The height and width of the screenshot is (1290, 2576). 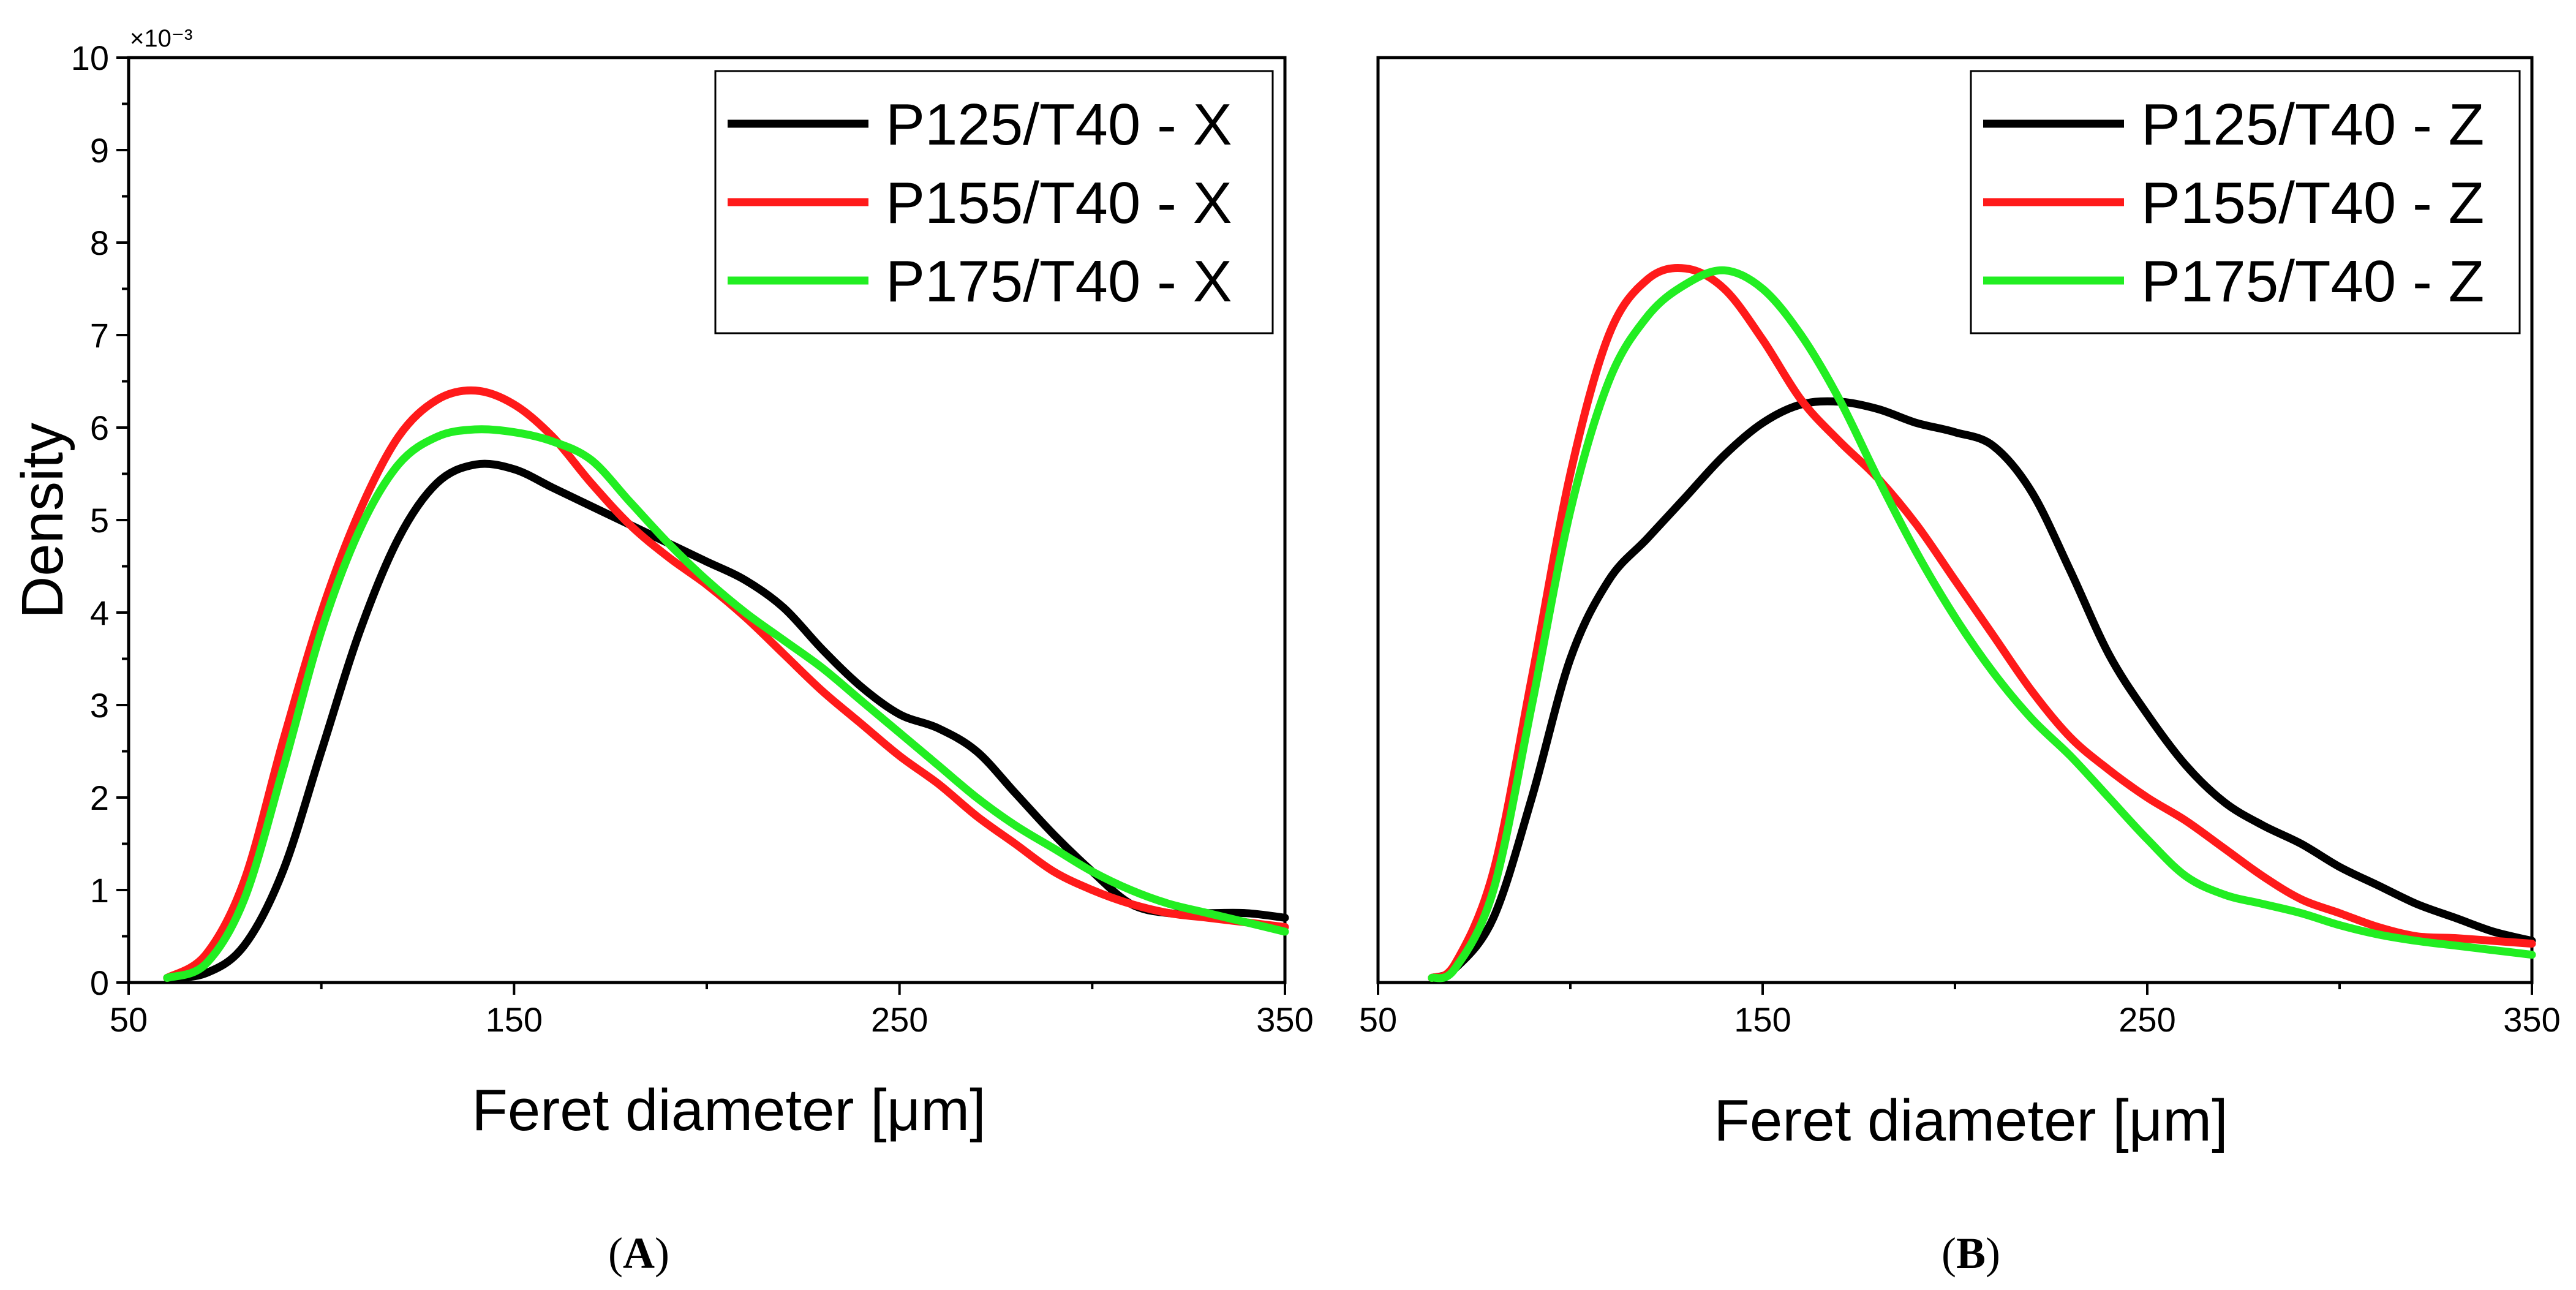 What do you see at coordinates (129, 1019) in the screenshot?
I see `panel-a-x-tick-label: 50` at bounding box center [129, 1019].